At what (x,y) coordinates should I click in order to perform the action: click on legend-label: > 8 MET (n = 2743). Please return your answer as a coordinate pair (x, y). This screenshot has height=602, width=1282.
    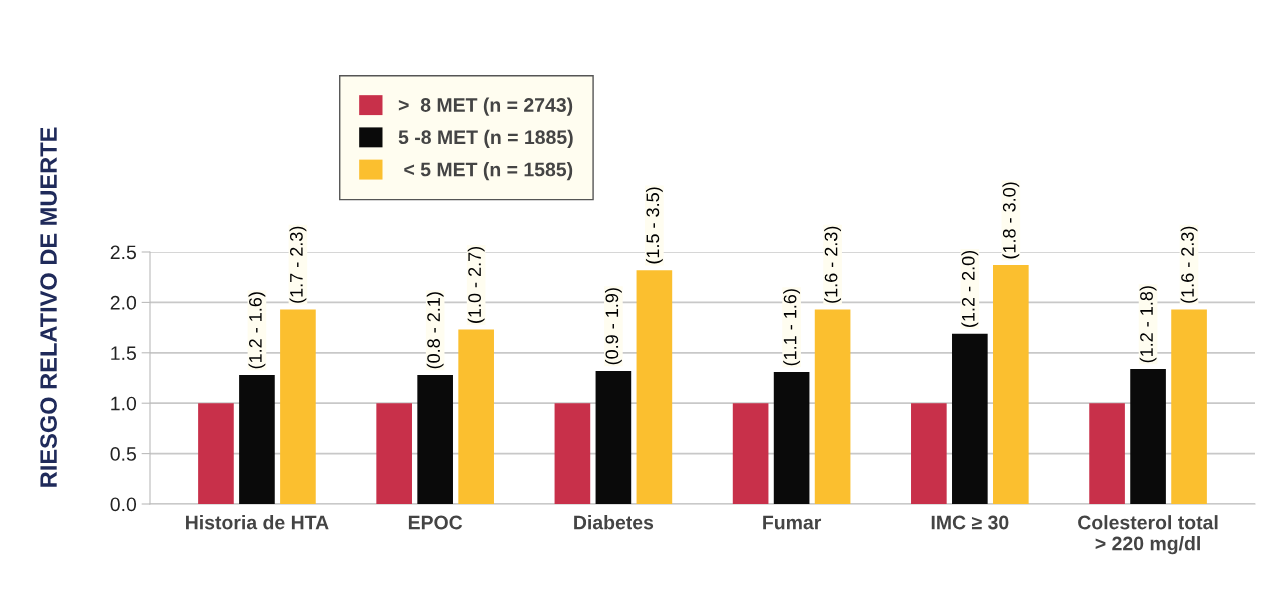
    Looking at the image, I should click on (485, 106).